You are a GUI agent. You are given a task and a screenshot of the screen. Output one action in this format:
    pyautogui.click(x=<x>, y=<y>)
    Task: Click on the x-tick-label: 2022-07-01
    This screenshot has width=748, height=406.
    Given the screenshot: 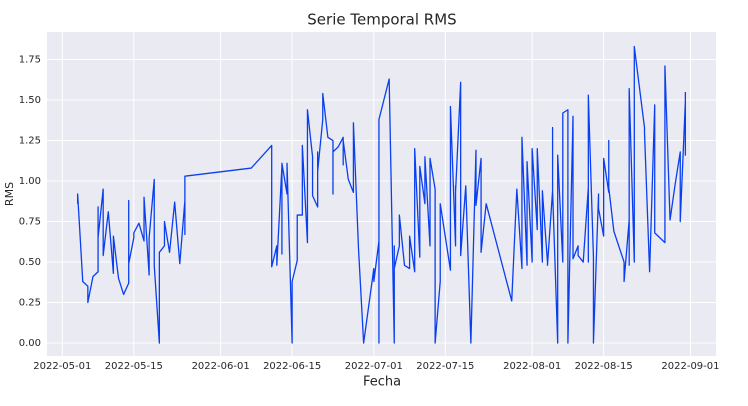 What is the action you would take?
    pyautogui.click(x=374, y=366)
    